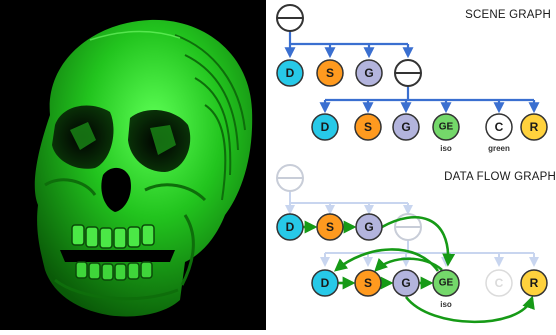 Image resolution: width=556 pixels, height=335 pixels. I want to click on scene-sub-group-node, so click(408, 73).